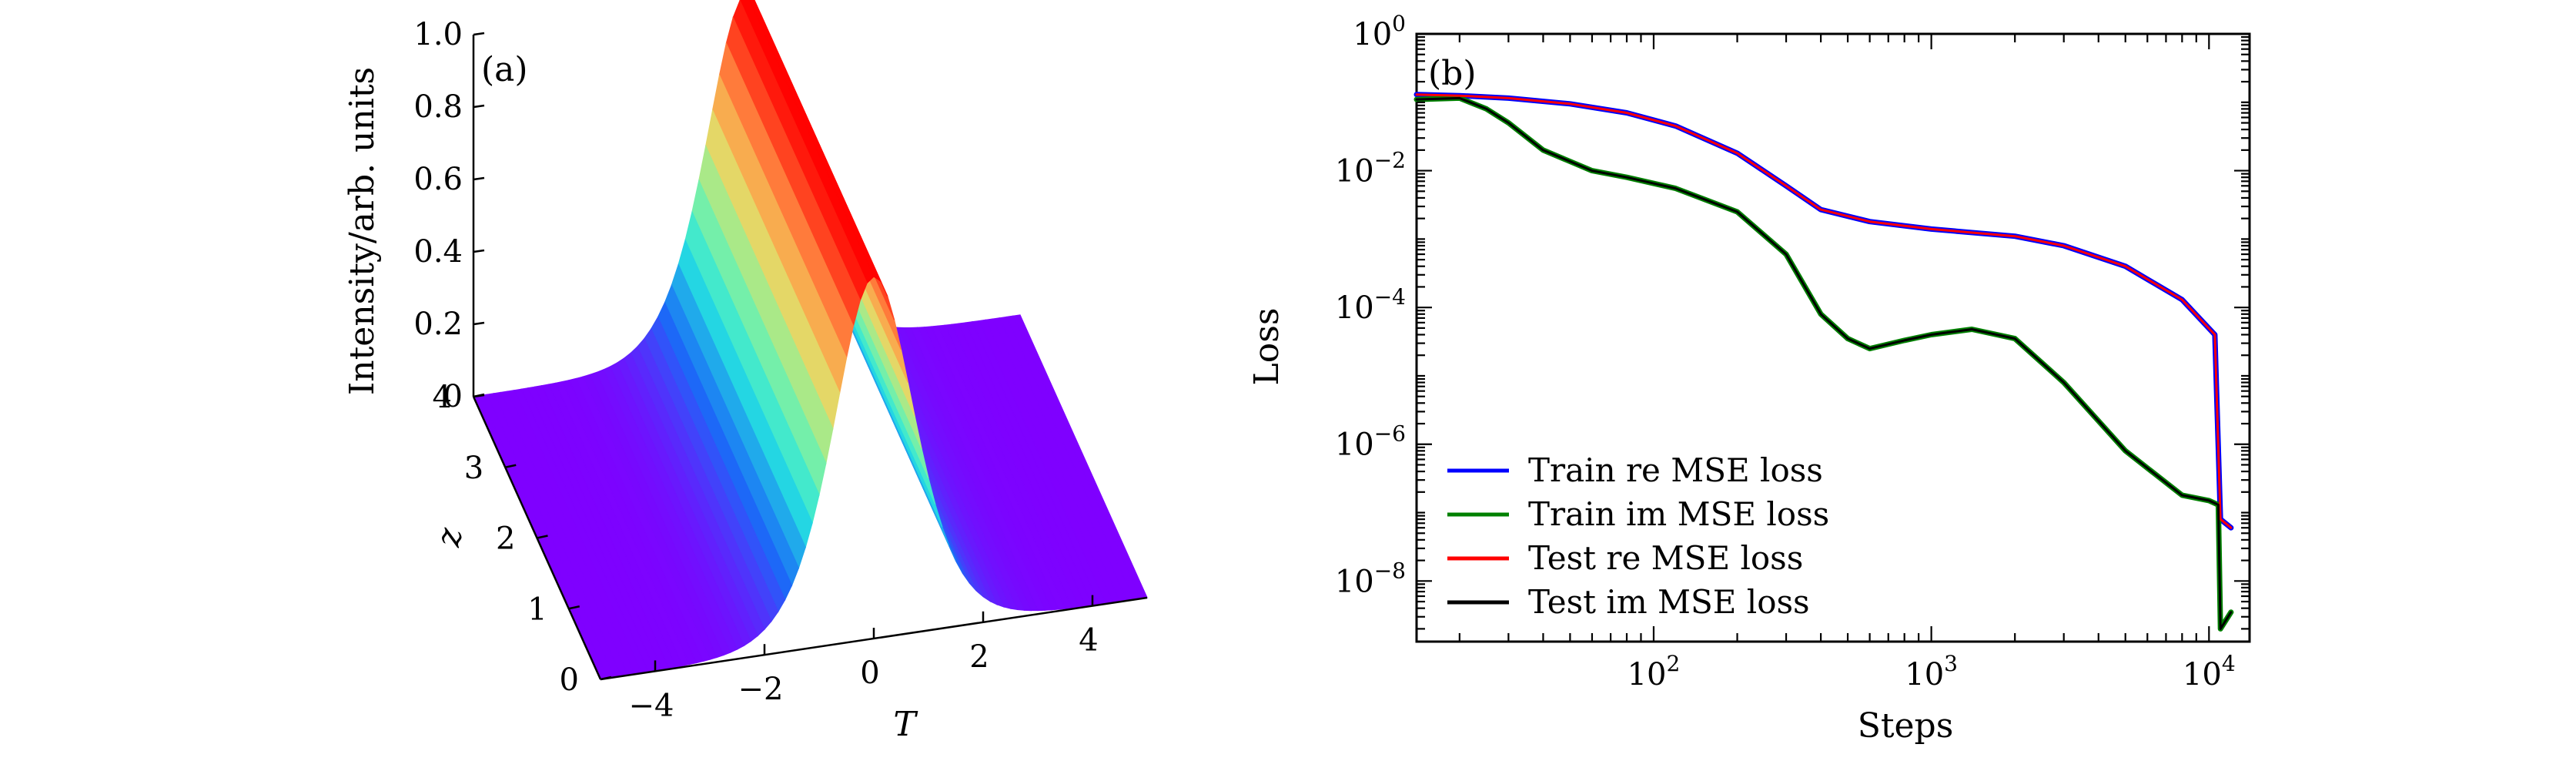 The width and height of the screenshot is (2576, 761). Describe the element at coordinates (504, 69) in the screenshot. I see `panel-a-label: (a)` at that location.